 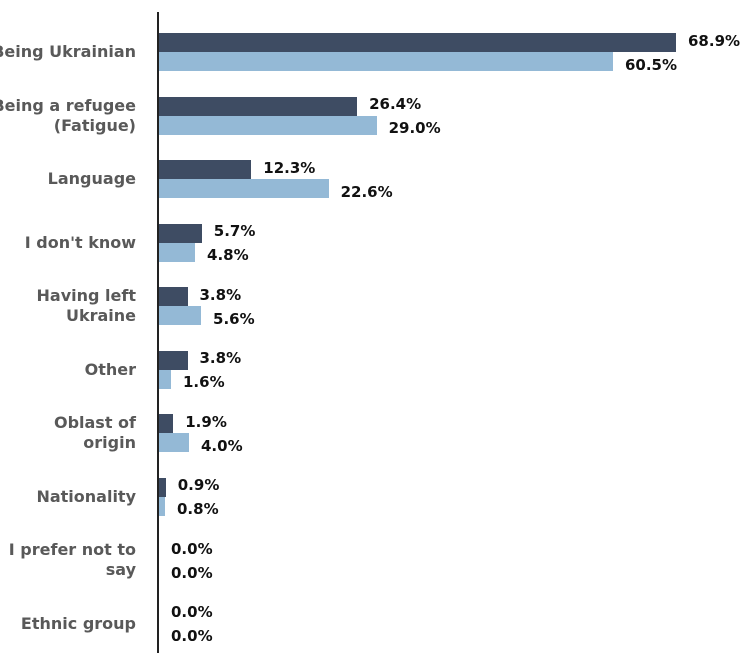 I want to click on category-label: Nationality, so click(x=86, y=496).